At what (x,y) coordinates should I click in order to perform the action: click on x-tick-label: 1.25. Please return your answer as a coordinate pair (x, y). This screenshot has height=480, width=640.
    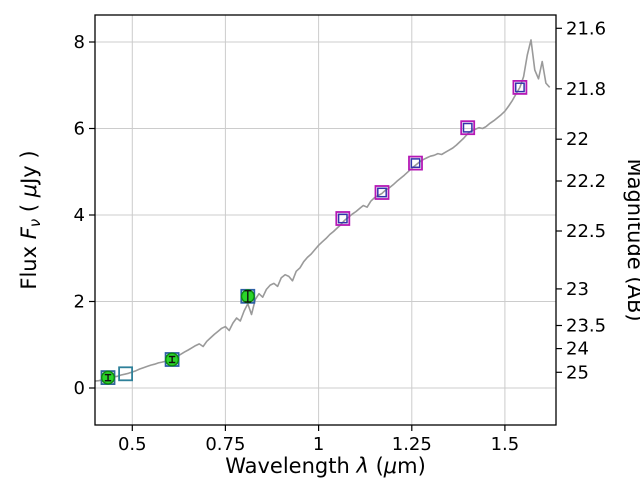
    Looking at the image, I should click on (412, 444).